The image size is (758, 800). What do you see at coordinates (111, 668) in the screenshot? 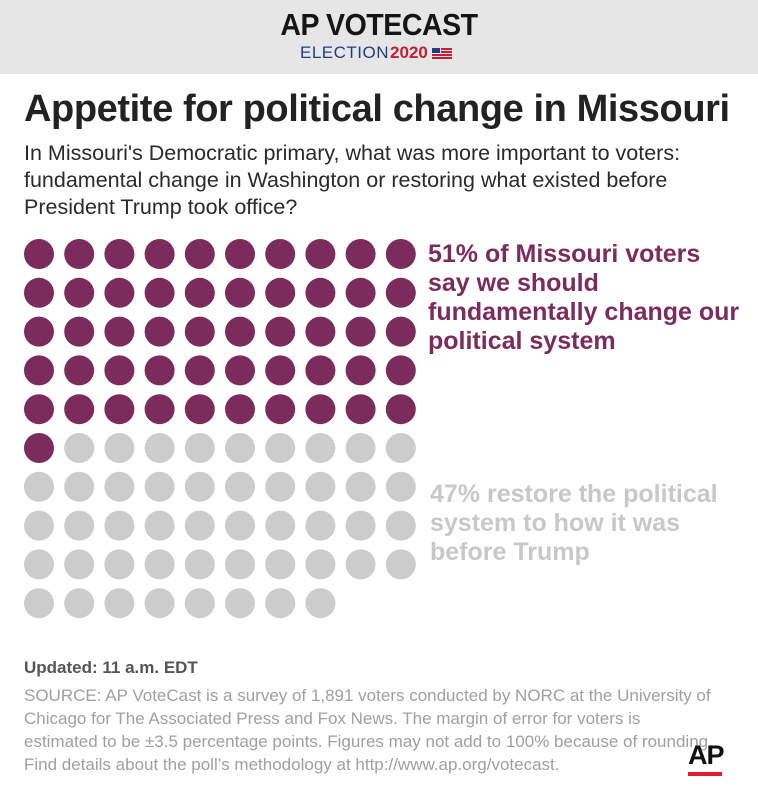
I see `updated-note: Updated: 11 a.m. EDT` at bounding box center [111, 668].